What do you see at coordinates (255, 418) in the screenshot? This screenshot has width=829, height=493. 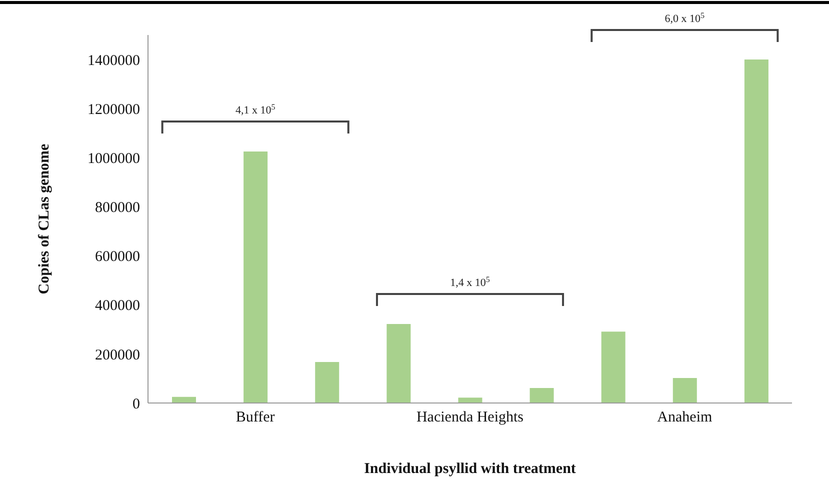 I see `x-tick-label: Buffer` at bounding box center [255, 418].